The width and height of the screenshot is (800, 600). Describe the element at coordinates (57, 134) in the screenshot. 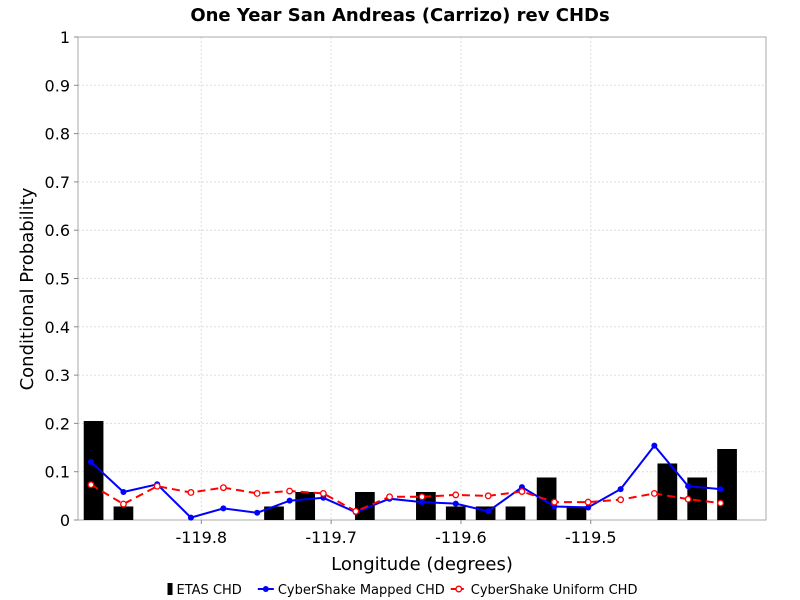

I see `y-tick-label: 0.8` at that location.